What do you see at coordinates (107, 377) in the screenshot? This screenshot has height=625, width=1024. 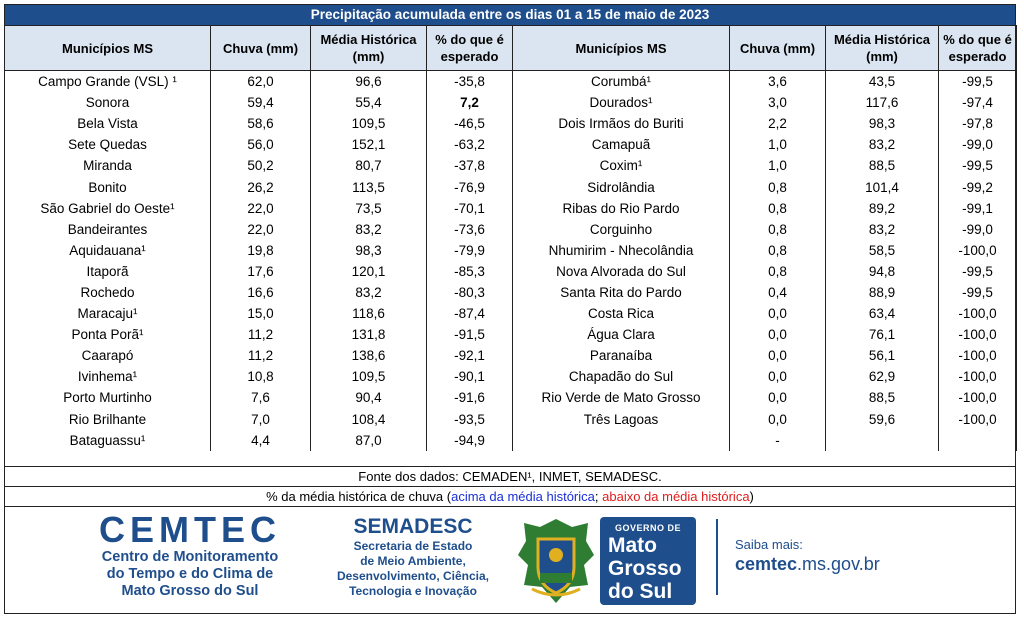 I see `left-municipio-cell: Ivinhema¹` at bounding box center [107, 377].